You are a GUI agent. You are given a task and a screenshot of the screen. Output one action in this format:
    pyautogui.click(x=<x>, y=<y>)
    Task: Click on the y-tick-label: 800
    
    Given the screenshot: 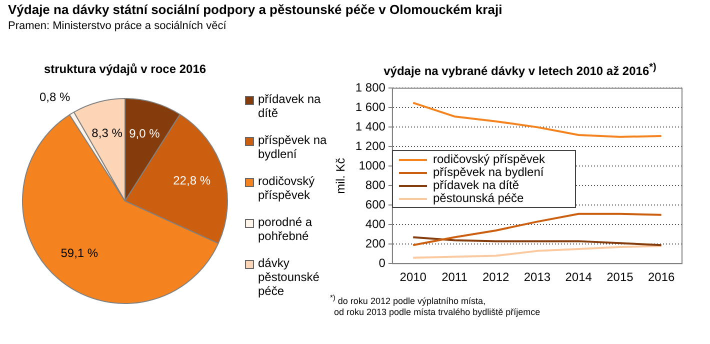 What is the action you would take?
    pyautogui.click(x=375, y=185)
    